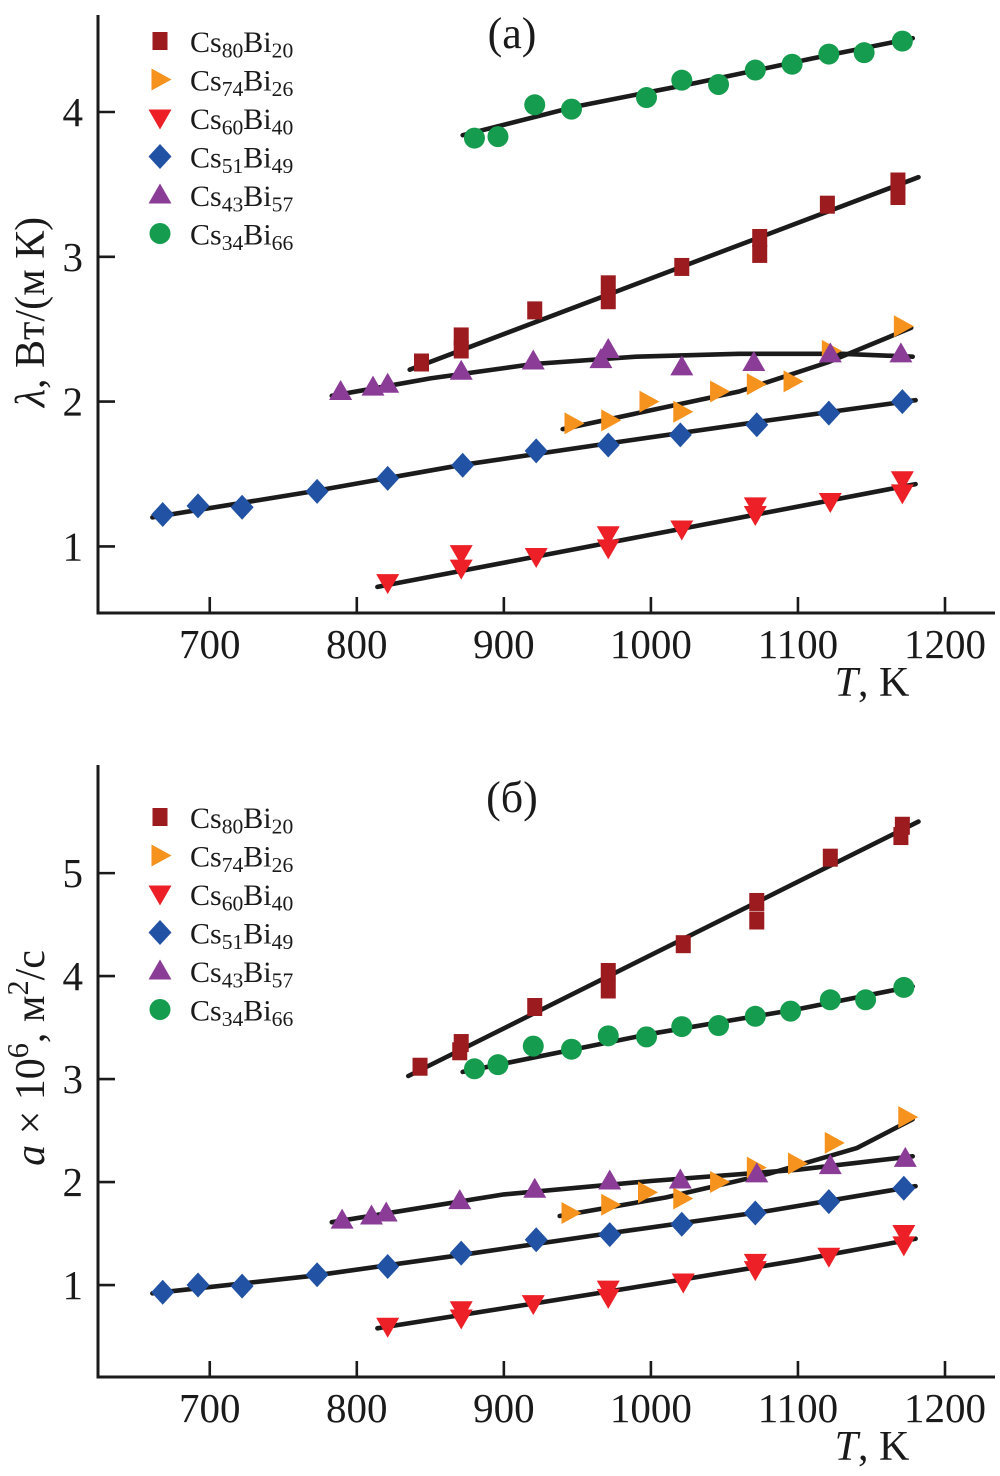 The height and width of the screenshot is (1476, 1000). Describe the element at coordinates (945, 1408) in the screenshot. I see `x-tick-label: 1200` at that location.